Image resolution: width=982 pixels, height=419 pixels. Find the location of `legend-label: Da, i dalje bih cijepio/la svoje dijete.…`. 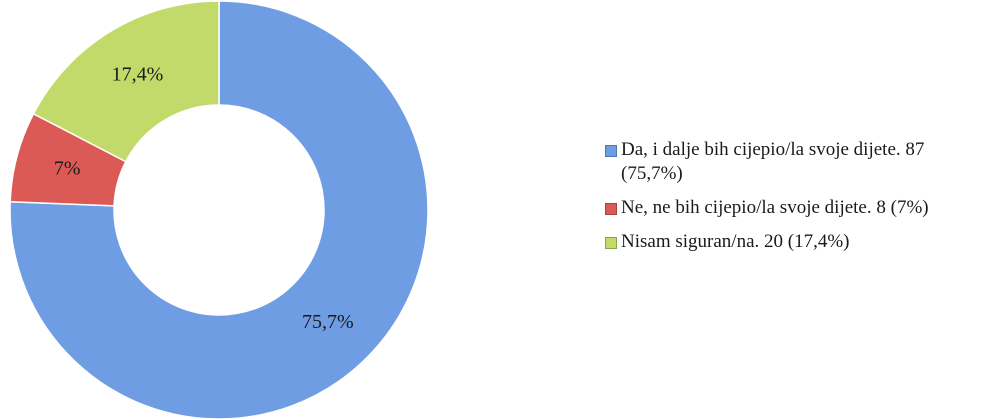

legend-label: Da, i dalje bih cijepio/la svoje dijete.… is located at coordinates (773, 161).